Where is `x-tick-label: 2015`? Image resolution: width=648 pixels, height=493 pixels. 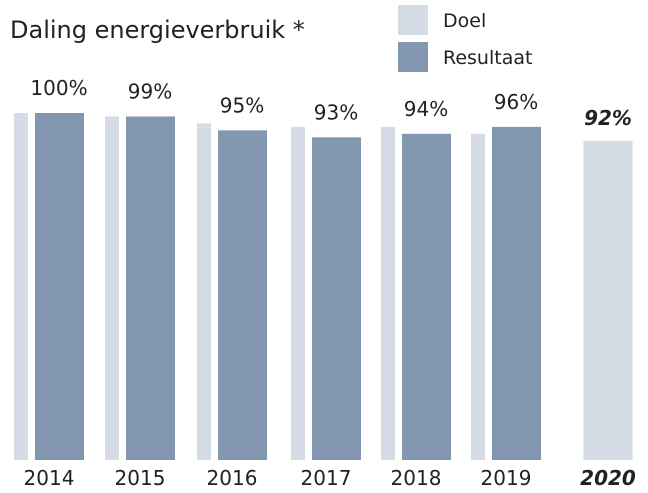 x-tick-label: 2015 is located at coordinates (140, 478).